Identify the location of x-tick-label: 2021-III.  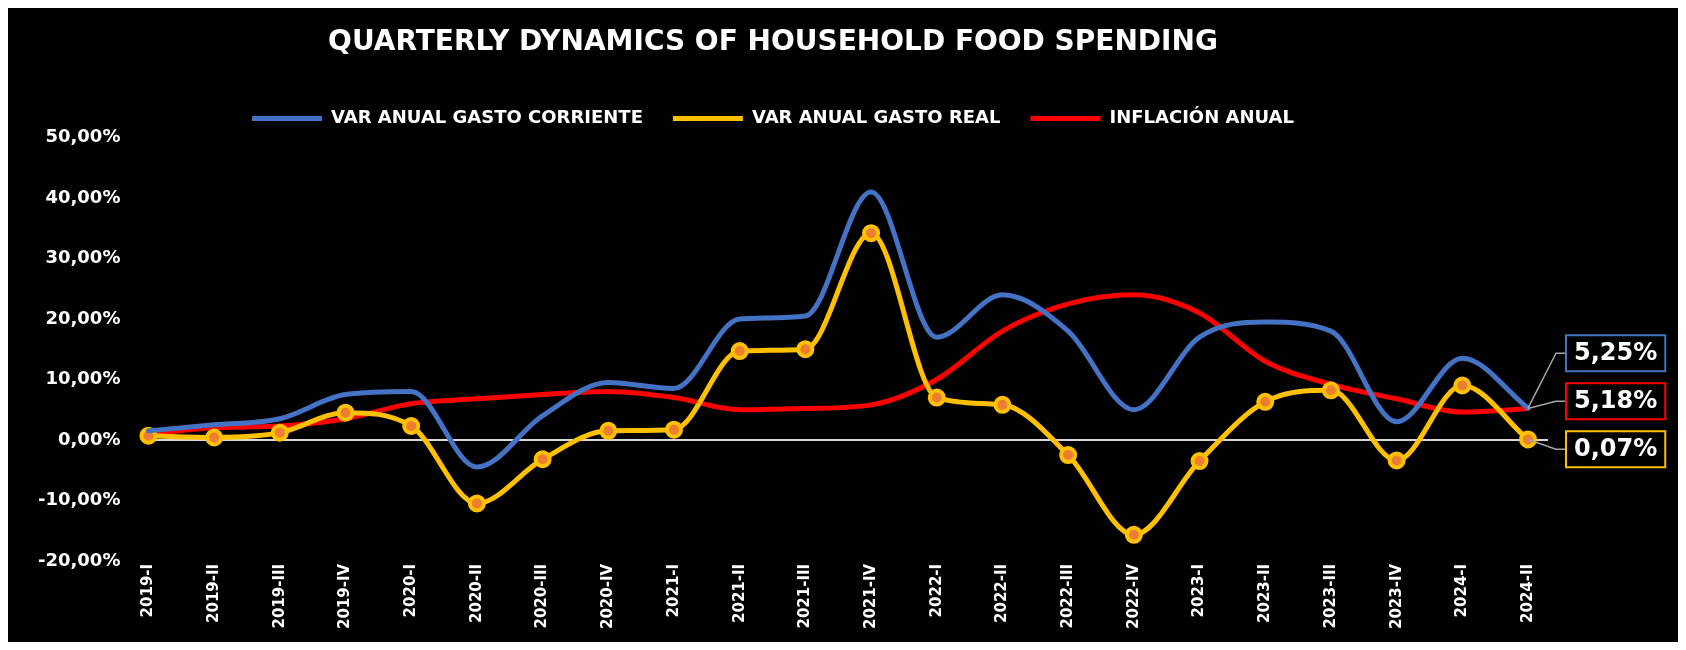
(804, 596).